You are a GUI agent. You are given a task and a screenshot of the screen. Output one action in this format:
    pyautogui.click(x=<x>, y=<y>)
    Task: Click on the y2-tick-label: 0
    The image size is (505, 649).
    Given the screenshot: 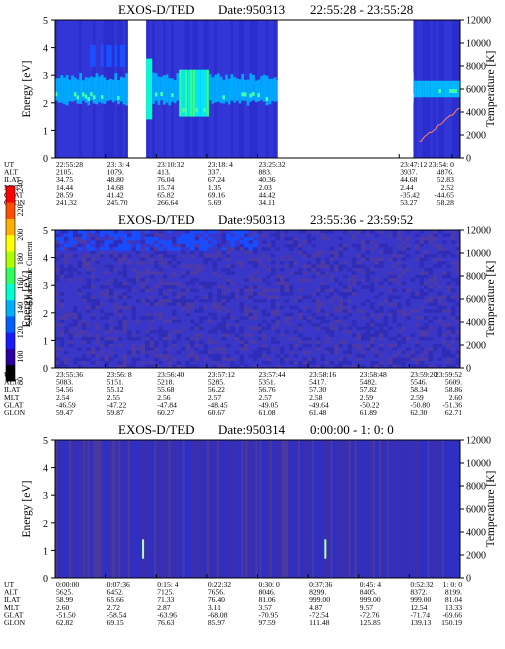 What is the action you would take?
    pyautogui.click(x=468, y=159)
    